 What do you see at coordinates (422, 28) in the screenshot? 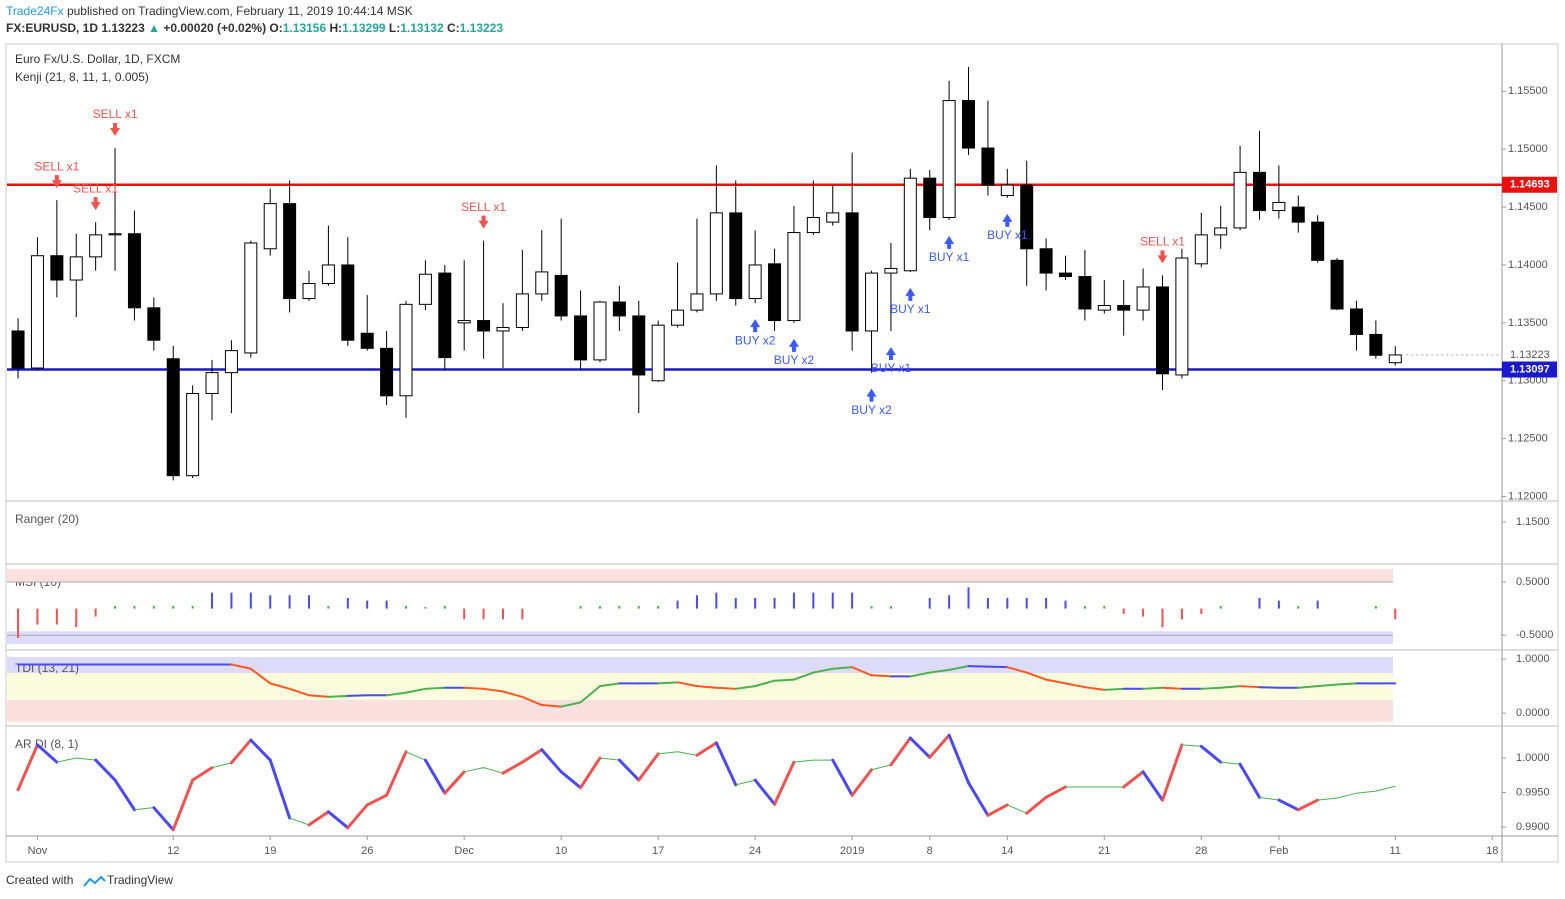
I see `l-value: 1.13132` at bounding box center [422, 28].